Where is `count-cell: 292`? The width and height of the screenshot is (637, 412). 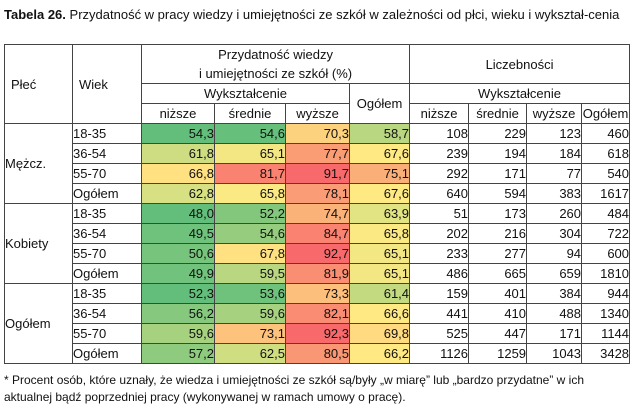 count-cell: 292 is located at coordinates (439, 173).